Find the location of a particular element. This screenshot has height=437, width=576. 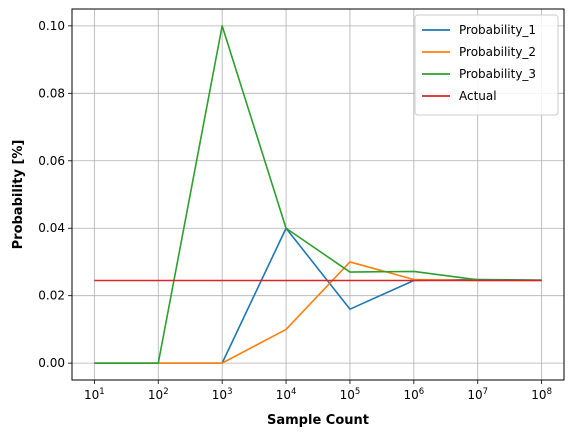

x-tick-label: 10⁵ is located at coordinates (350, 394).